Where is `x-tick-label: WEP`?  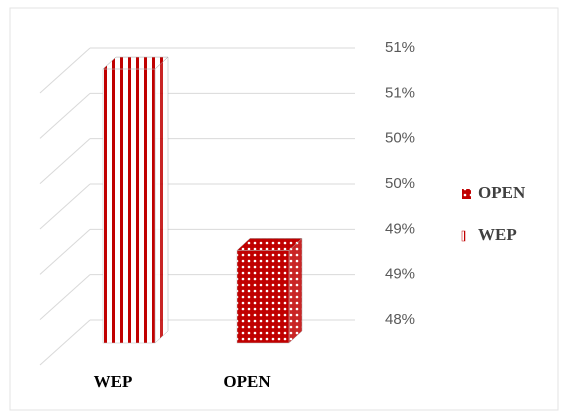
x-tick-label: WEP is located at coordinates (113, 381).